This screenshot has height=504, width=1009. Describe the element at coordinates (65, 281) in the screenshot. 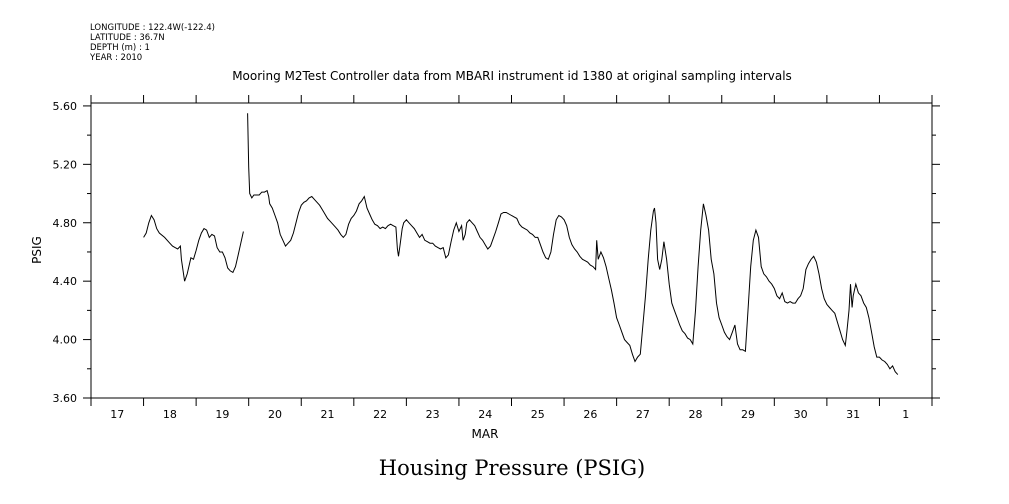

I see `y-tick-label: 4.40` at that location.